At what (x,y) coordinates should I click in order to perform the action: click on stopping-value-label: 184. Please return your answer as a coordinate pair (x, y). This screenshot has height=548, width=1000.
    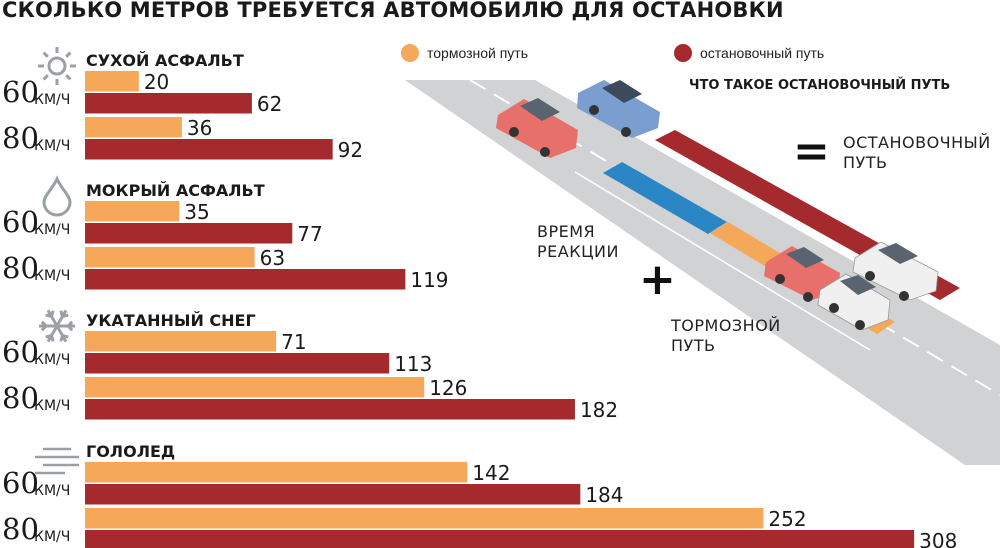
    Looking at the image, I should click on (604, 495).